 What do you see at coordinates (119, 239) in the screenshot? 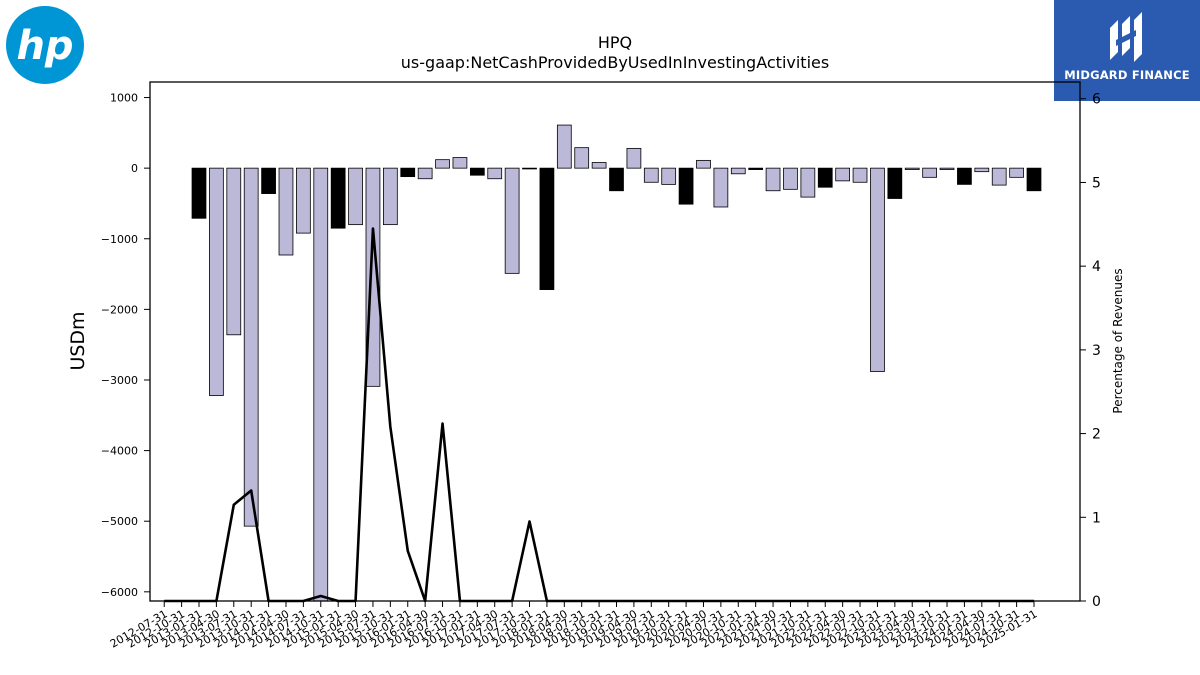
I see `y-tick-label: −1000` at bounding box center [119, 239].